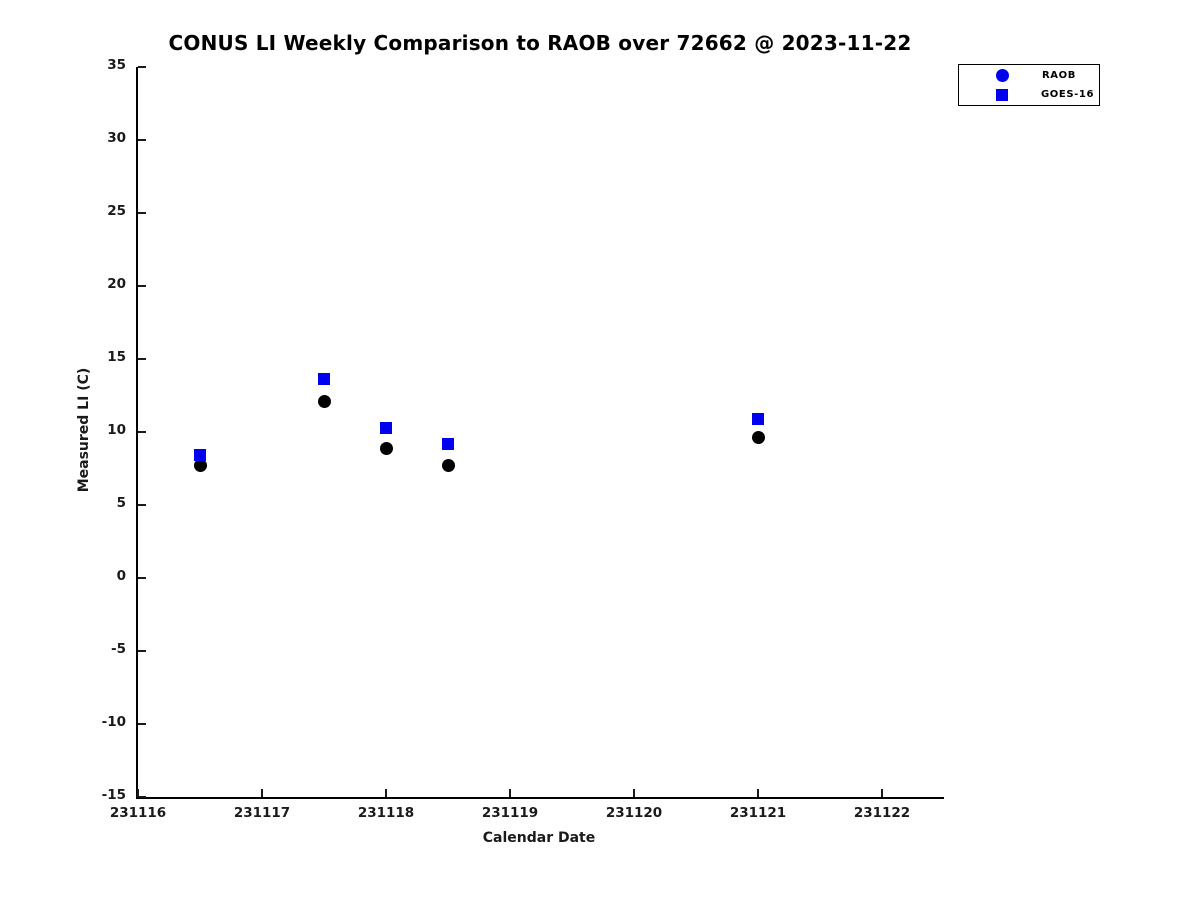 The width and height of the screenshot is (1200, 900). What do you see at coordinates (116, 65) in the screenshot?
I see `y-tick-label: 35` at bounding box center [116, 65].